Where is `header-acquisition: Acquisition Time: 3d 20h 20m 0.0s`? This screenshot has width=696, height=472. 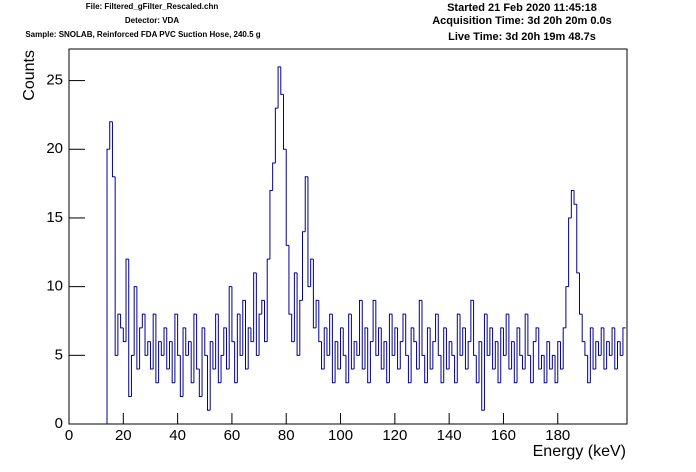 header-acquisition: Acquisition Time: 3d 20h 20m 0.0s is located at coordinates (522, 21).